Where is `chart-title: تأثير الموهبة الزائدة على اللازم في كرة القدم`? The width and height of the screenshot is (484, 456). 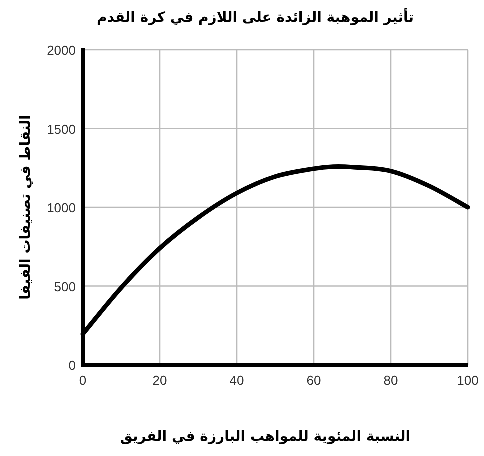 chart-title: تأثير الموهبة الزائدة على اللازم في كرة القدم is located at coordinates (255, 17).